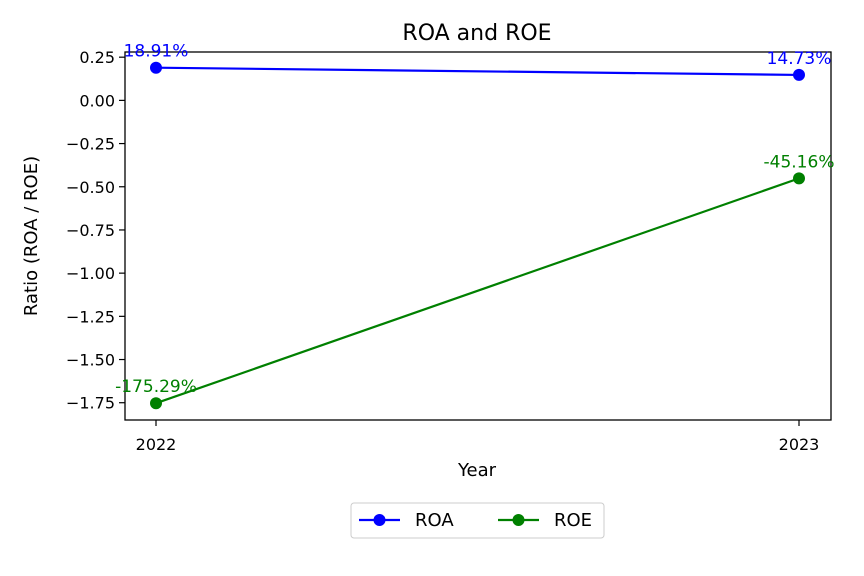 This screenshot has height=576, width=864. Describe the element at coordinates (478, 437) in the screenshot. I see `x-axis: 2022 2023` at that location.